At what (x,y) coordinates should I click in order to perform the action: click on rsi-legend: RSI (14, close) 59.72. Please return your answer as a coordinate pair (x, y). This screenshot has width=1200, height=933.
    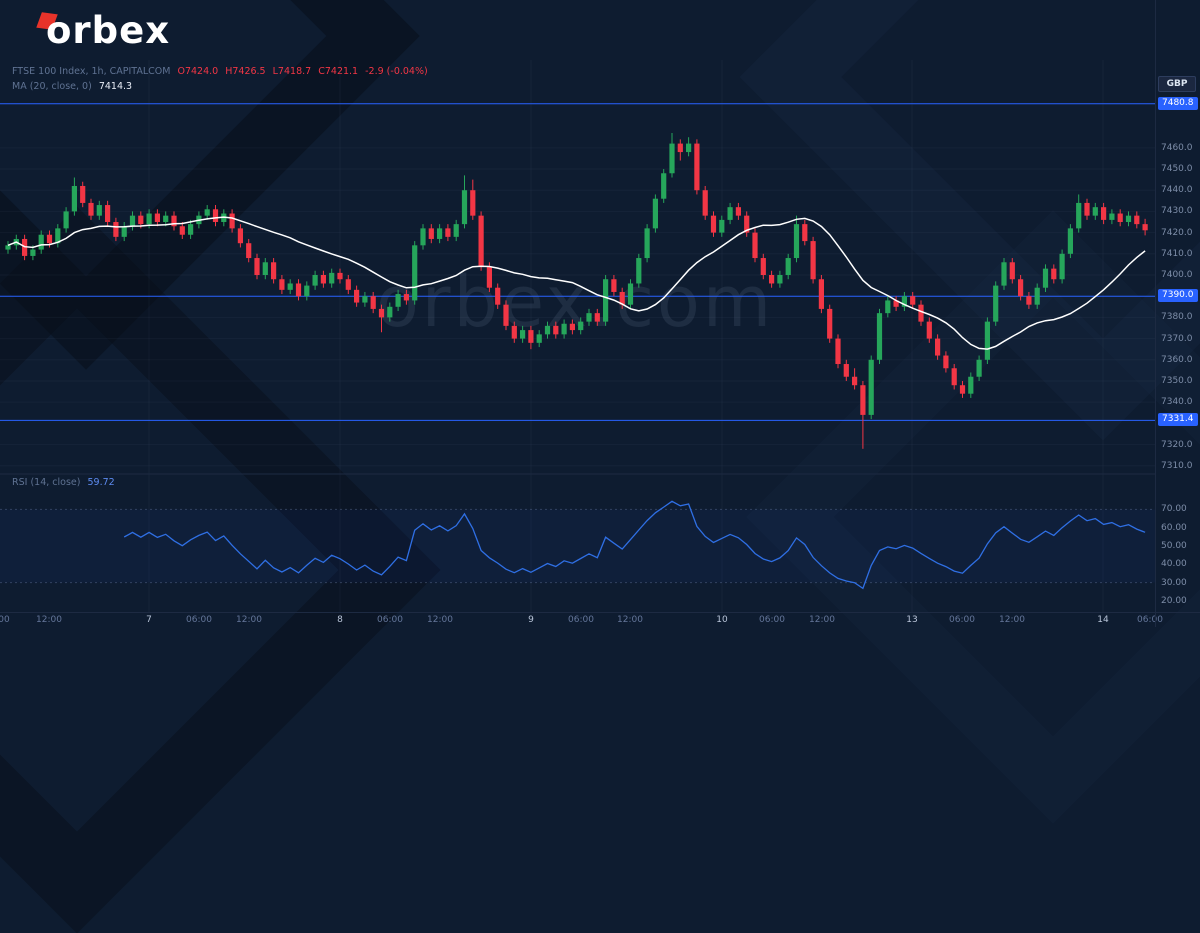
    Looking at the image, I should click on (65, 482).